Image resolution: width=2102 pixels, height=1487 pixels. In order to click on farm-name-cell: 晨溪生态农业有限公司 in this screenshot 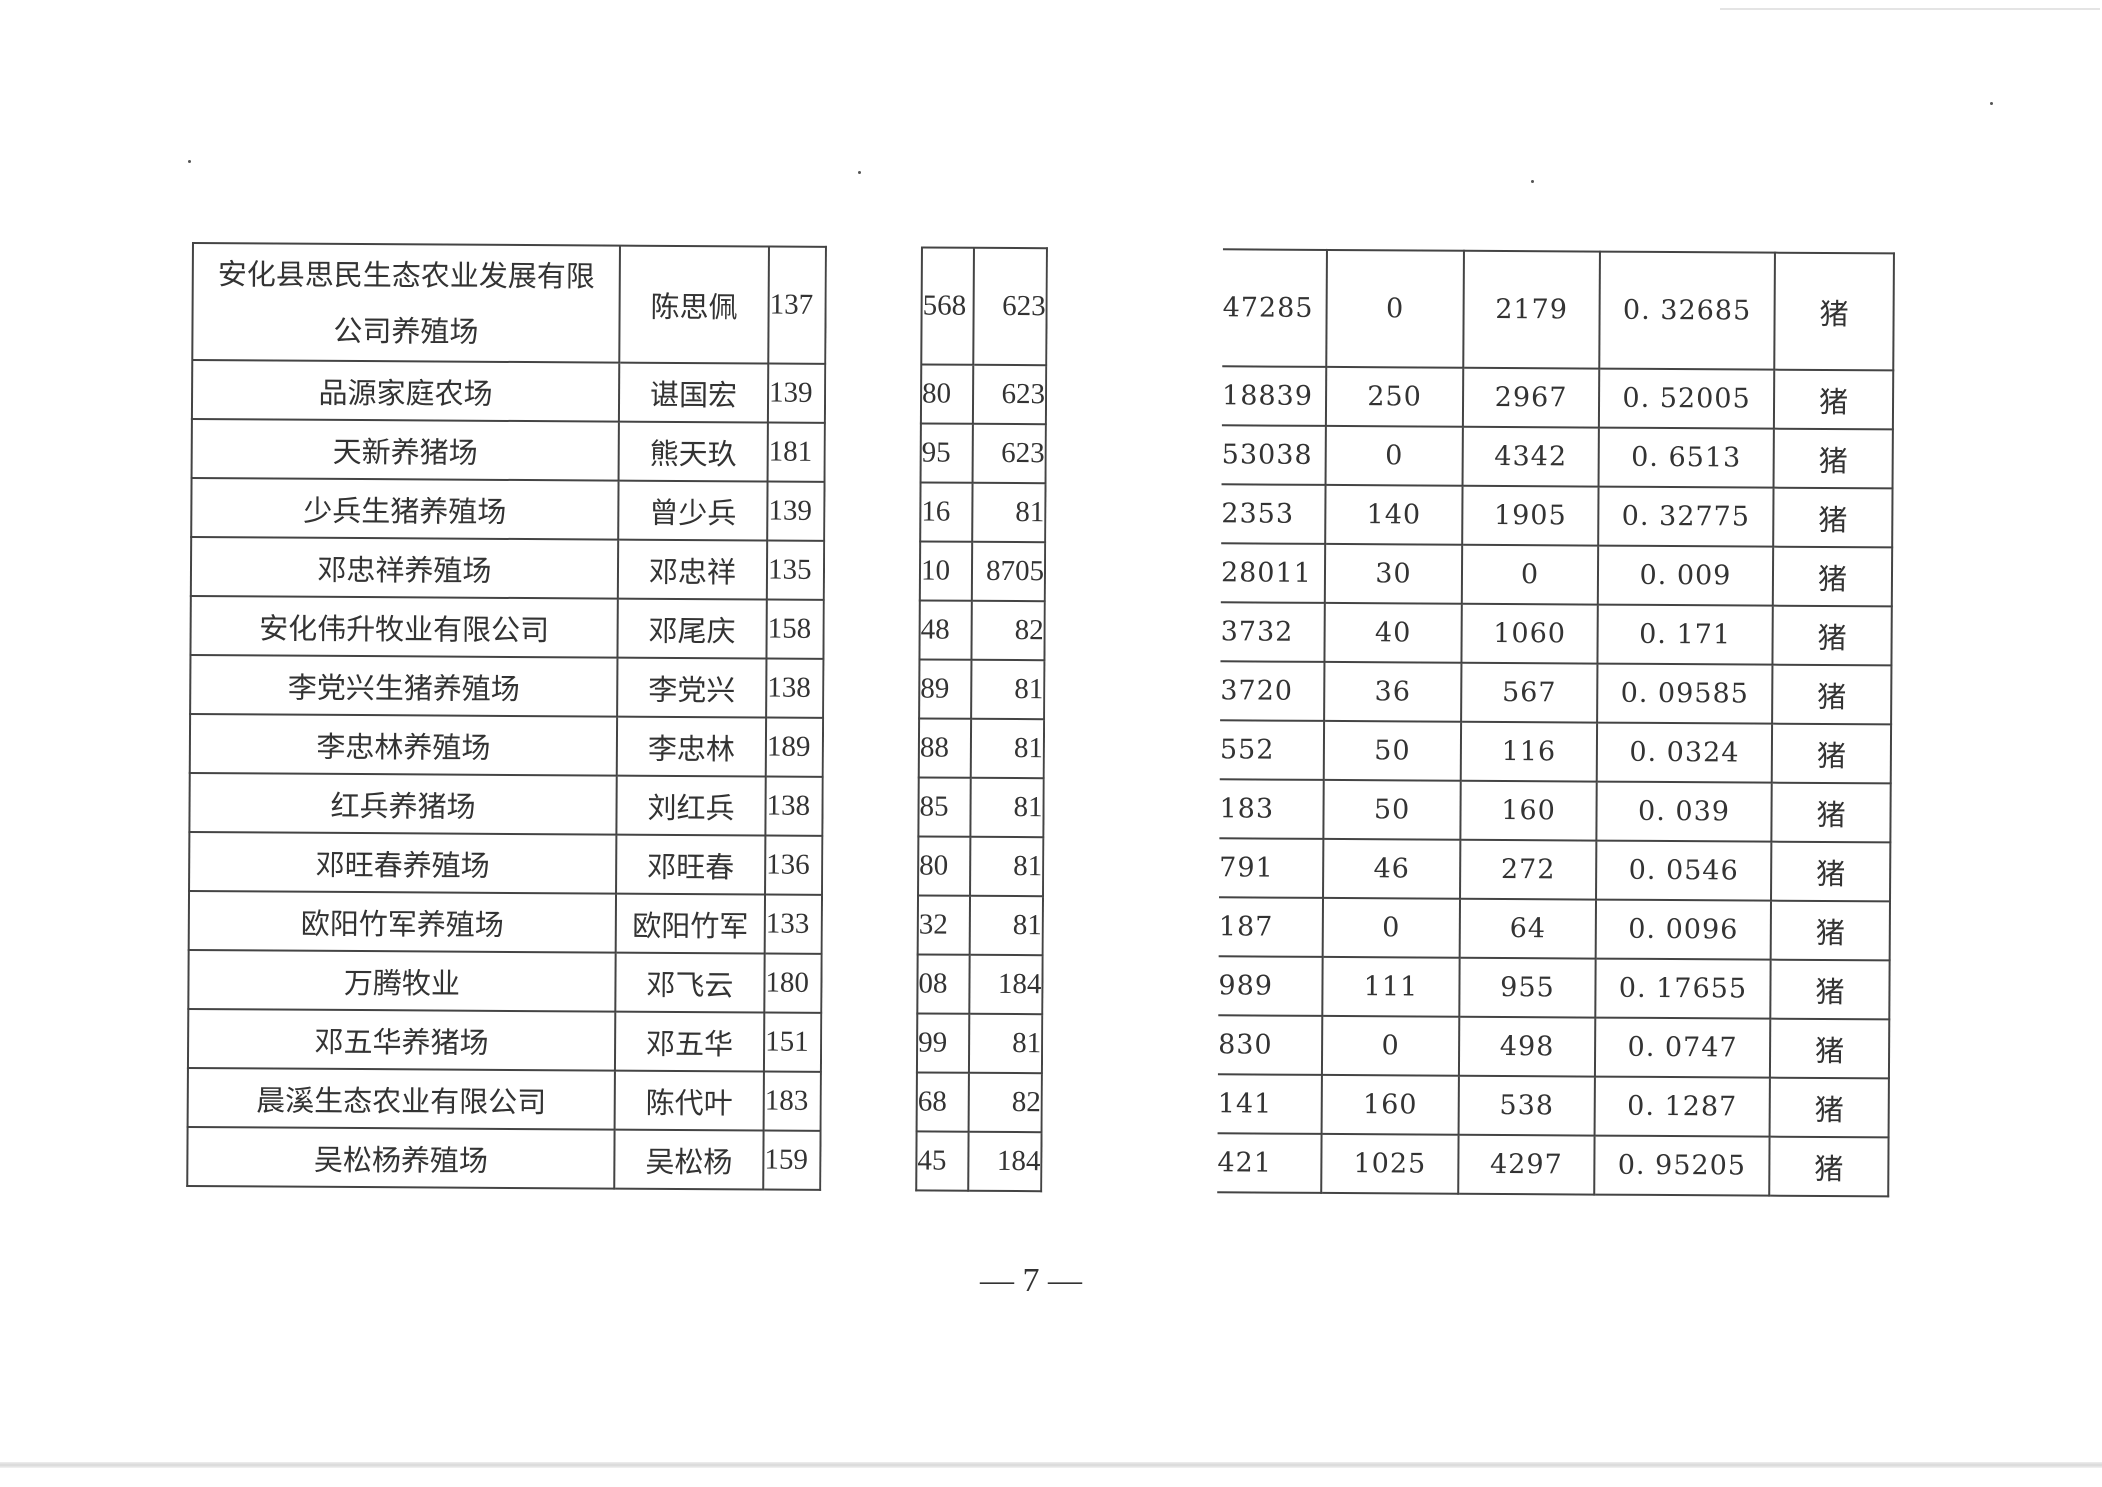, I will do `click(401, 1099)`.